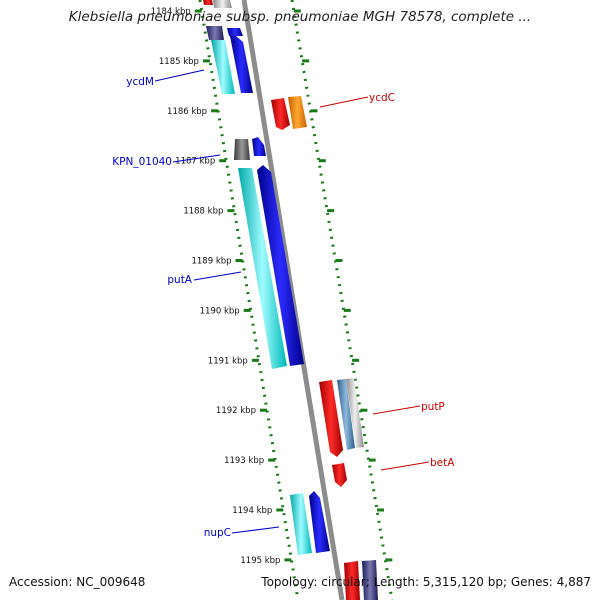 The image size is (600, 600). Describe the element at coordinates (289, 582) in the screenshot. I see `topology-label: Topology:` at that location.